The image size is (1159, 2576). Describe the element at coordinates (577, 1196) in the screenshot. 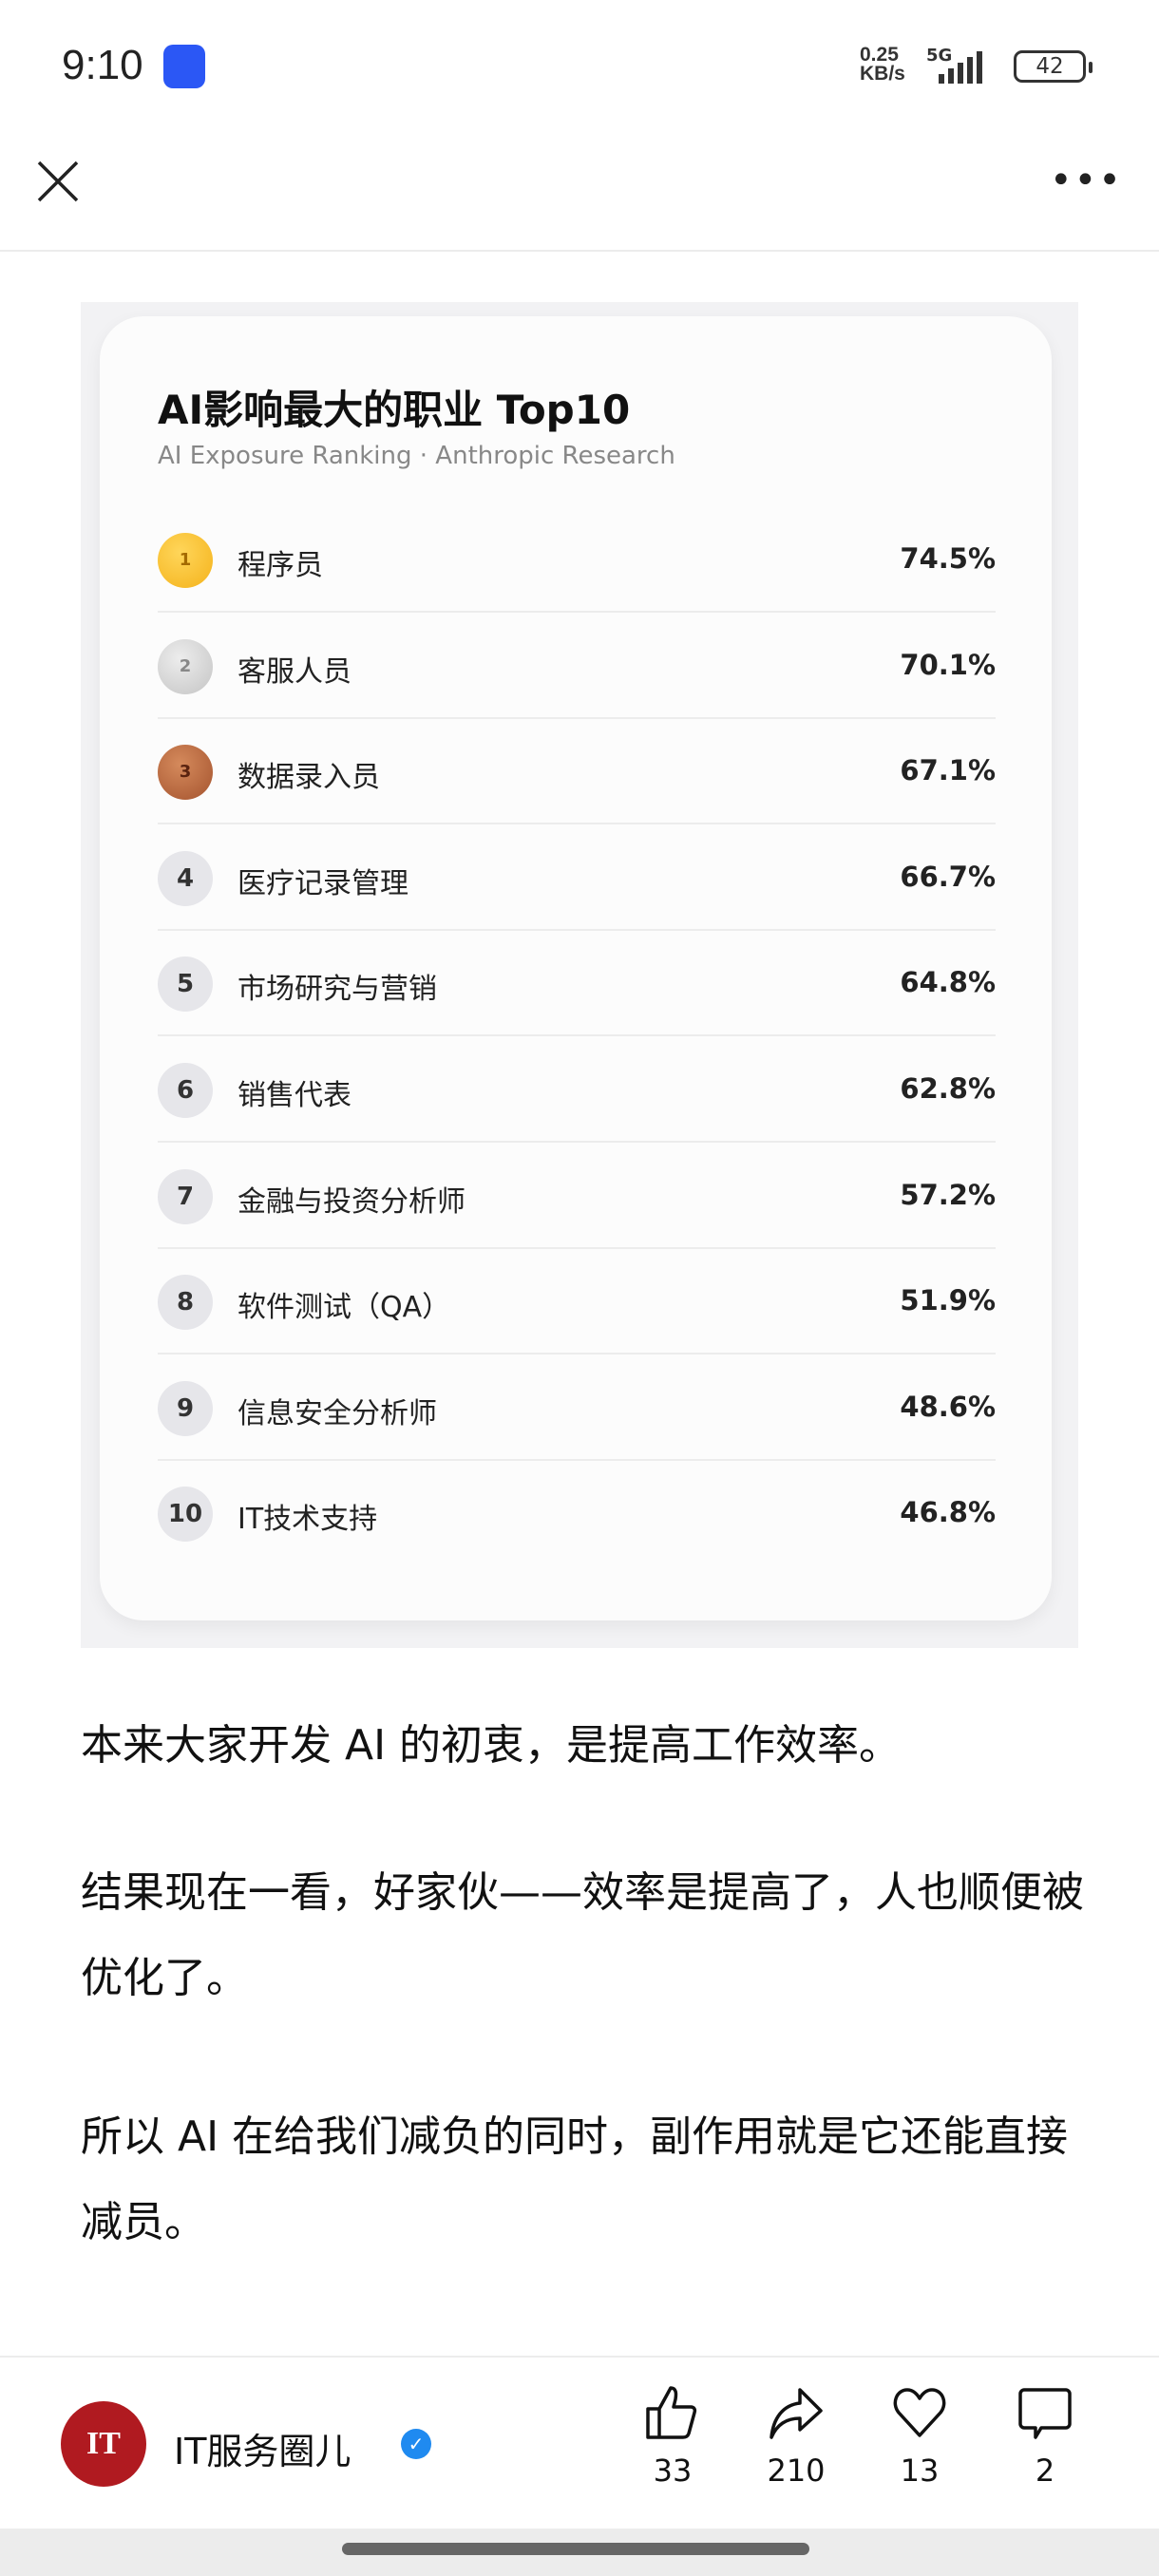

I see `ranking-row: 7 金融与投资分析师 57.2%` at that location.